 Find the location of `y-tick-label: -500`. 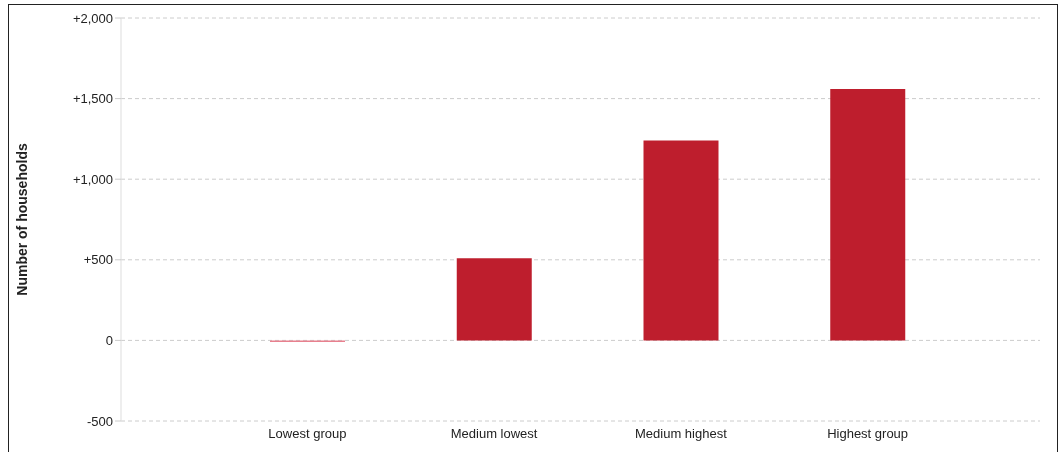

y-tick-label: -500 is located at coordinates (99, 421).